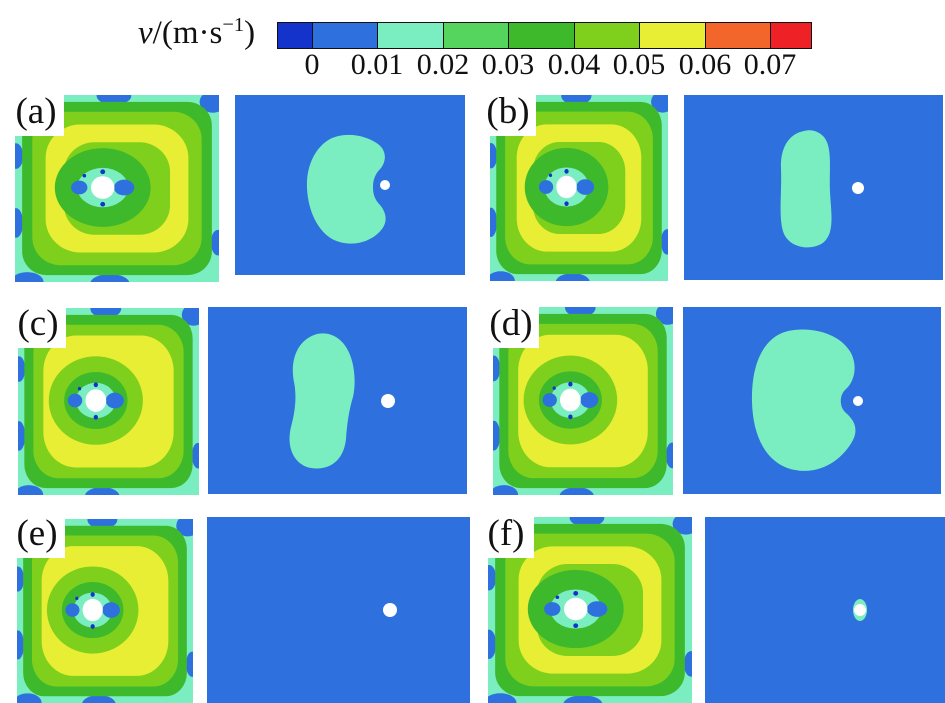  What do you see at coordinates (738, 35) in the screenshot?
I see `colorbar-segment-0.06-0.07` at bounding box center [738, 35].